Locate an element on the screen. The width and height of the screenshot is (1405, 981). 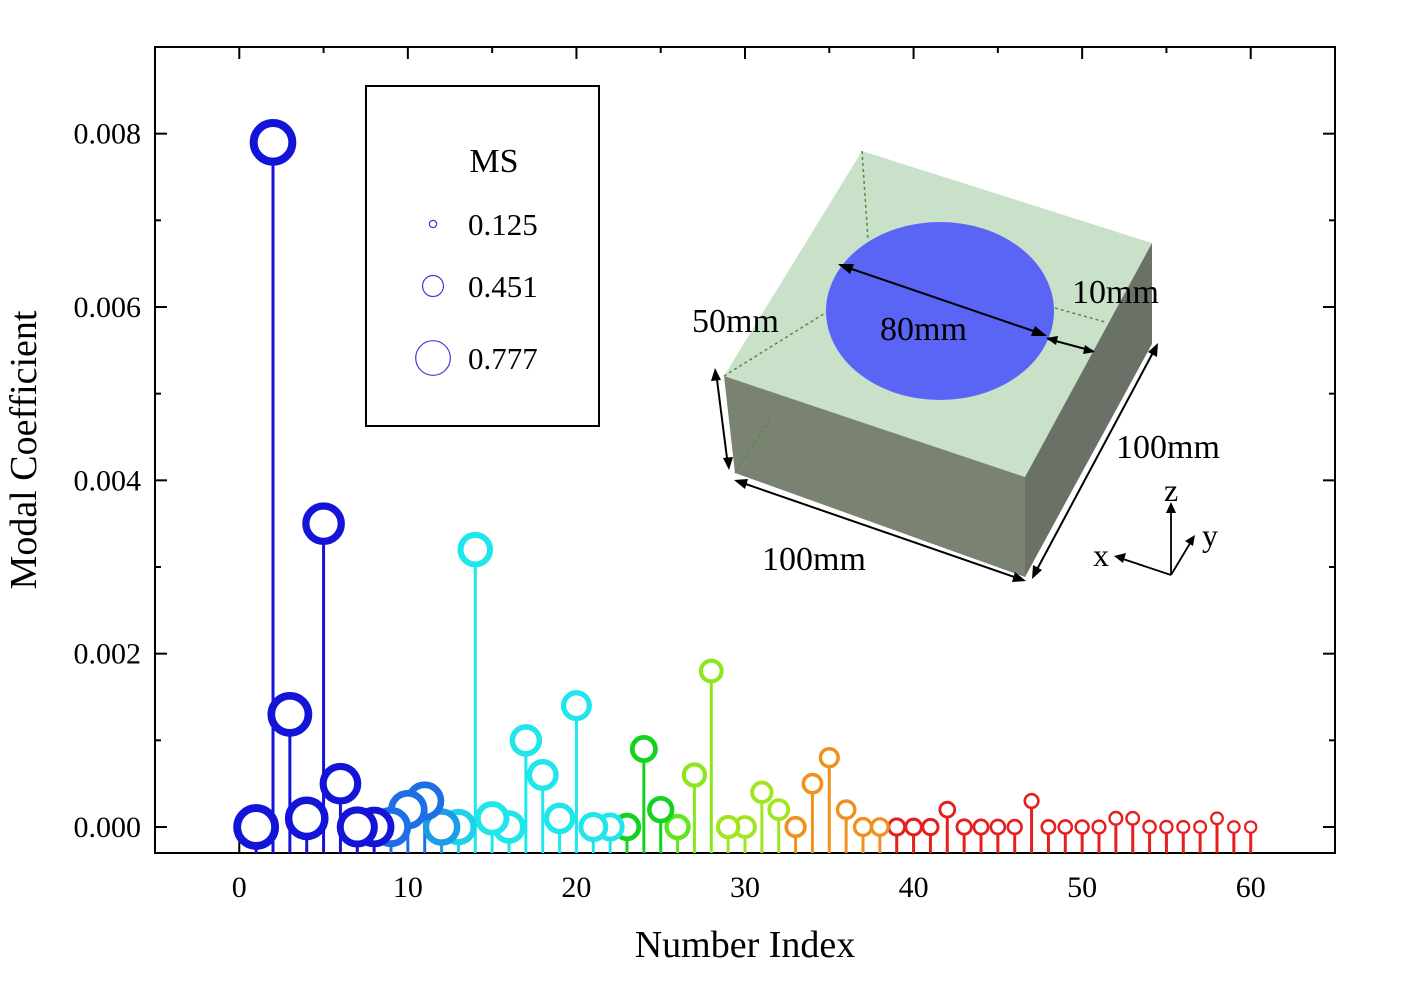
x-tick-label: 20 is located at coordinates (576, 887).